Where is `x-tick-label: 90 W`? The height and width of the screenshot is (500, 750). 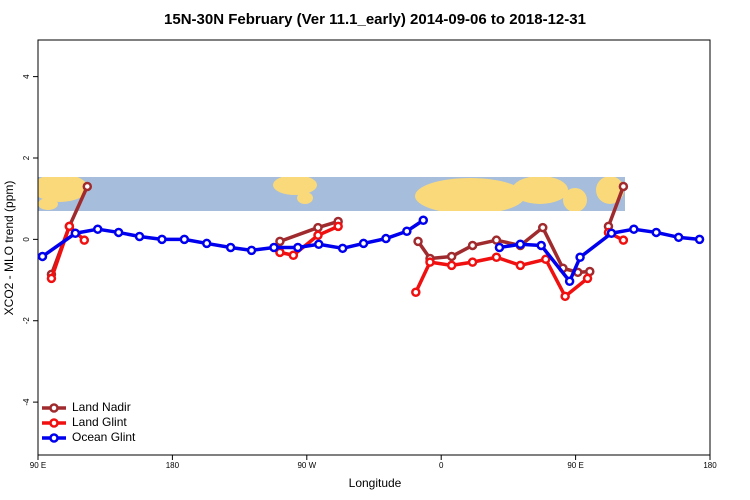 x-tick-label: 90 W is located at coordinates (306, 465).